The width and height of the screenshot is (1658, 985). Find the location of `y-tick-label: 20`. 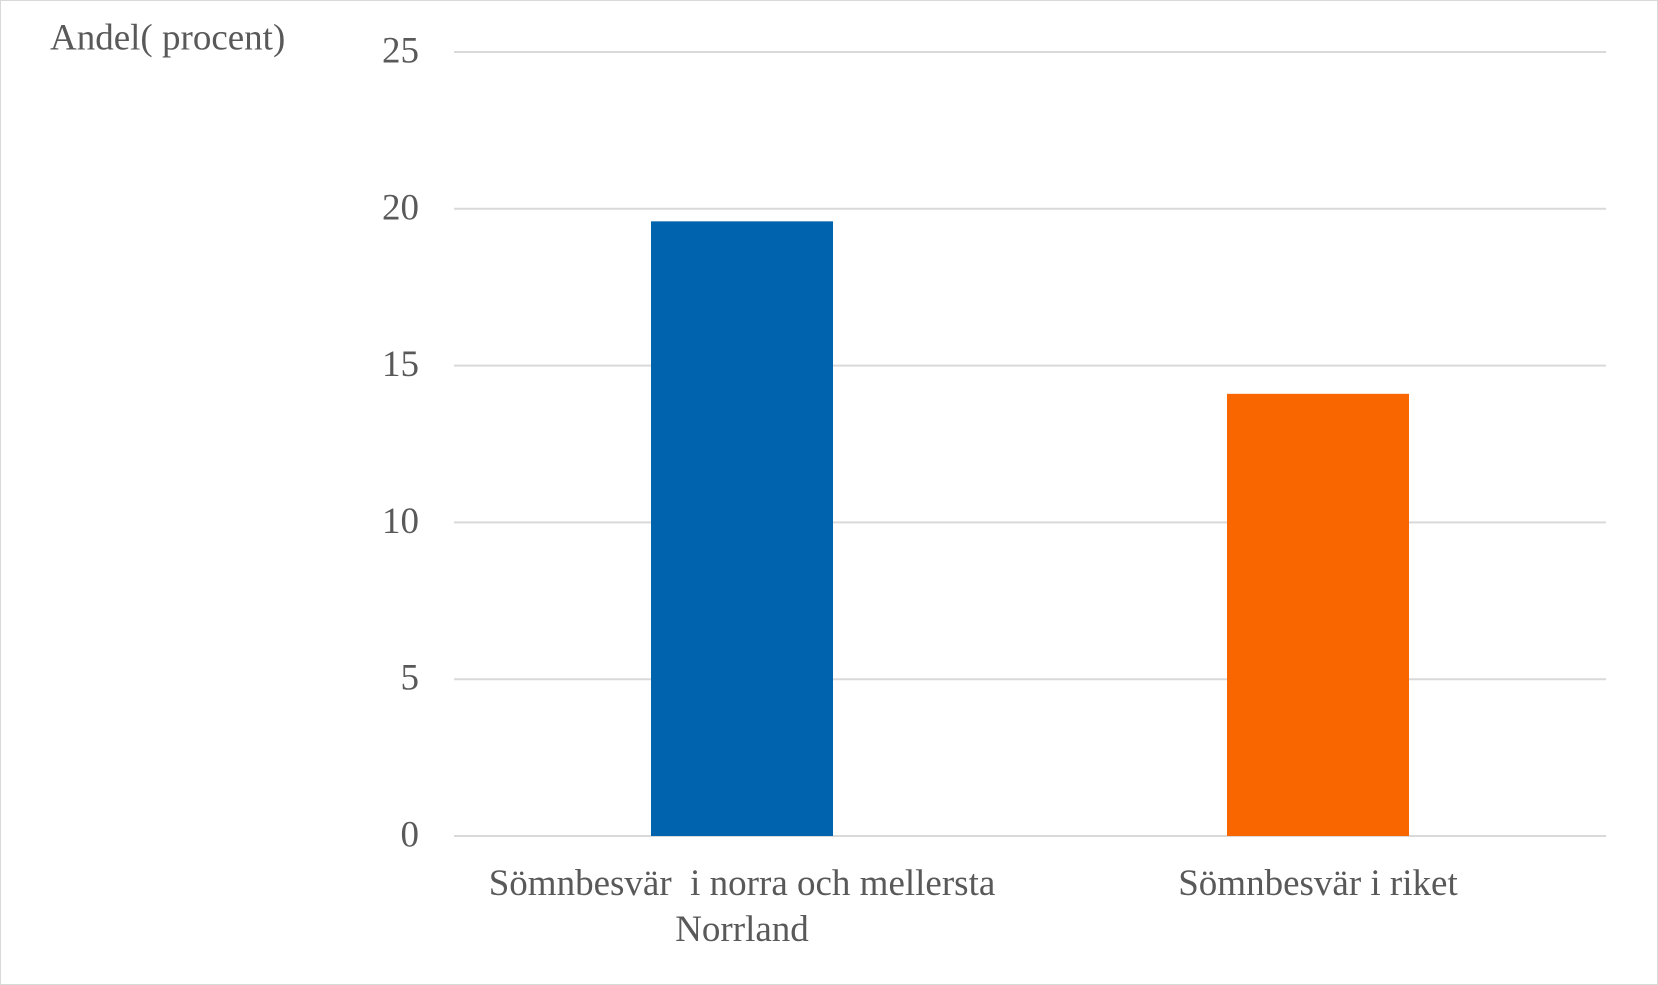

y-tick-label: 20 is located at coordinates (400, 207).